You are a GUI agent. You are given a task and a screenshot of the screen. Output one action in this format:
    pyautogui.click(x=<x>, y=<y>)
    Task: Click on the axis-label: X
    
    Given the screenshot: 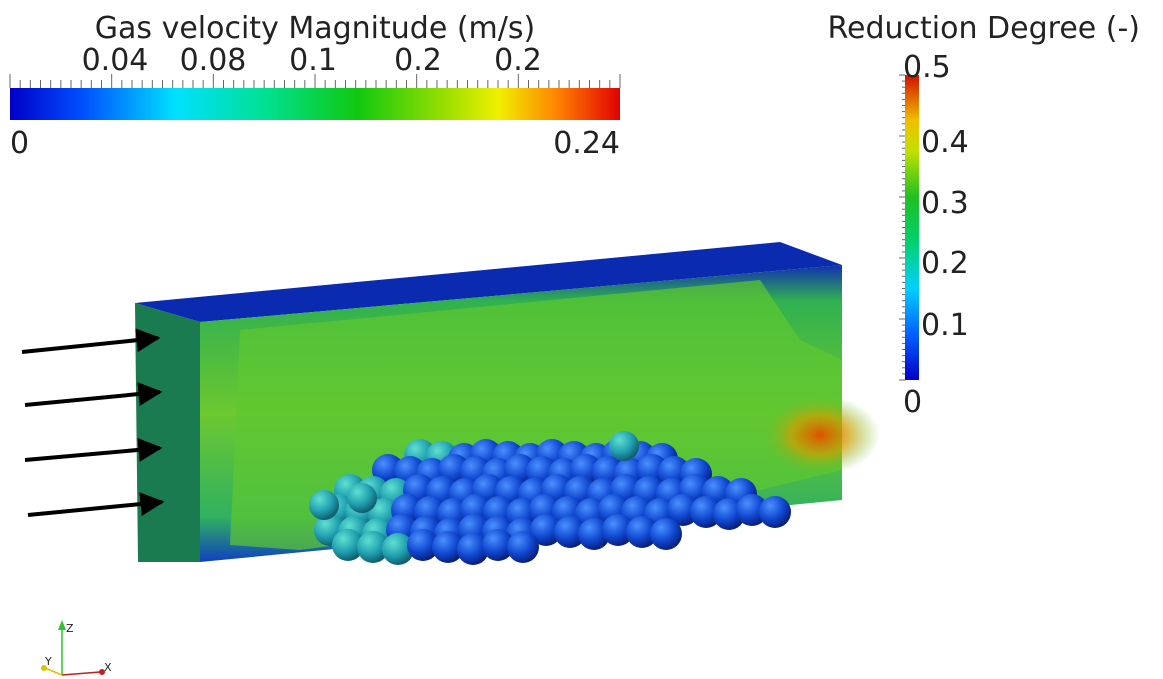 What is the action you would take?
    pyautogui.click(x=108, y=667)
    